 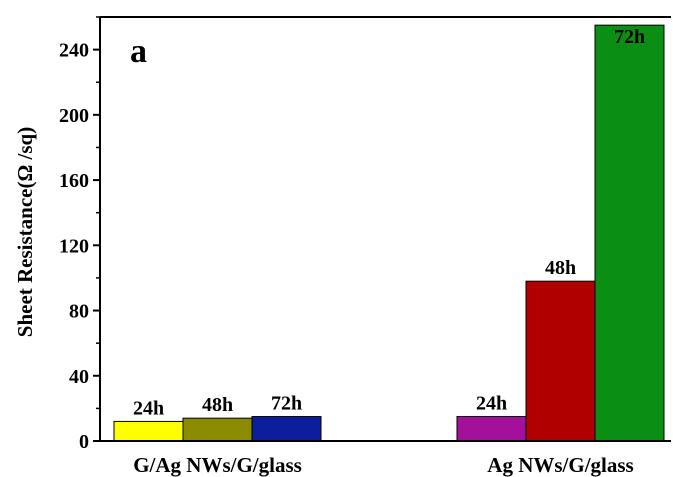 I want to click on y-tick-label: 40, so click(x=79, y=377).